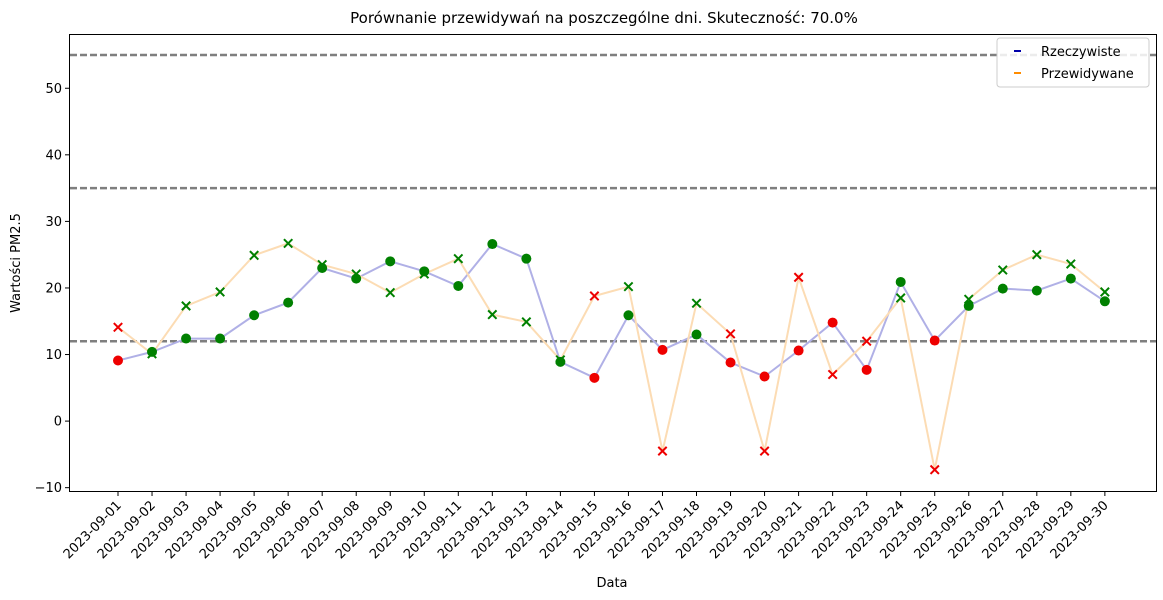 The image size is (1163, 600). I want to click on legend-label-rzeczywiste: Rzeczywiste, so click(1081, 52).